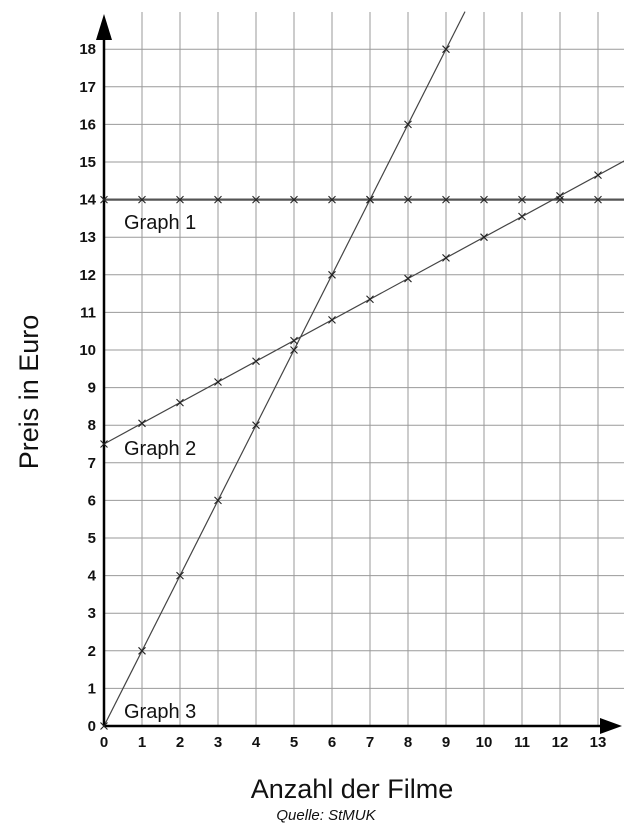 This screenshot has width=624, height=825. I want to click on y-tick-label: 3, so click(92, 613).